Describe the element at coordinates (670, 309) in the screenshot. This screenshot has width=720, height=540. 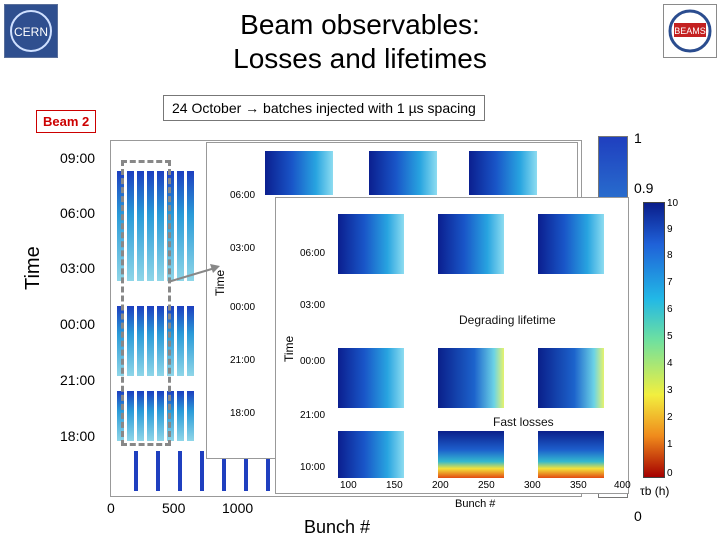
I see `zoom-colorbar-tick: 6` at that location.